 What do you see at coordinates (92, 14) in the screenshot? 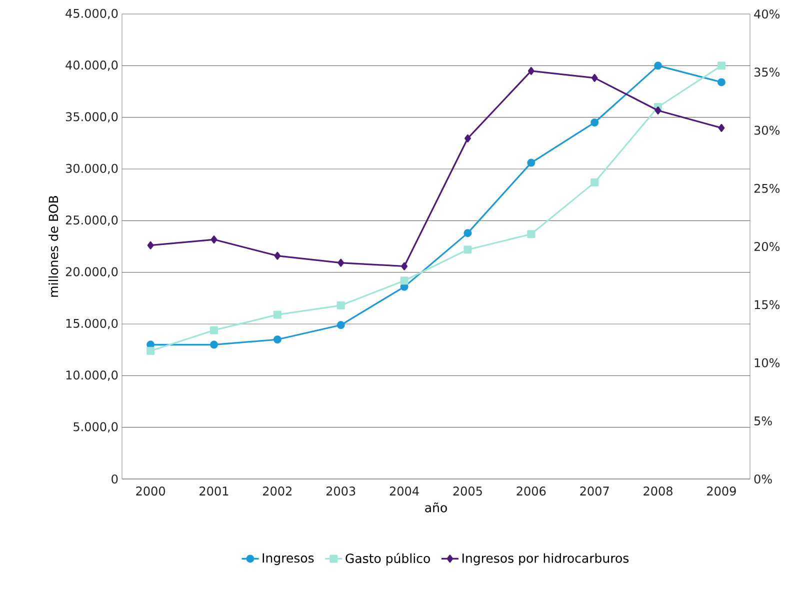
I see `y-tick-label: 45.000,0` at bounding box center [92, 14].